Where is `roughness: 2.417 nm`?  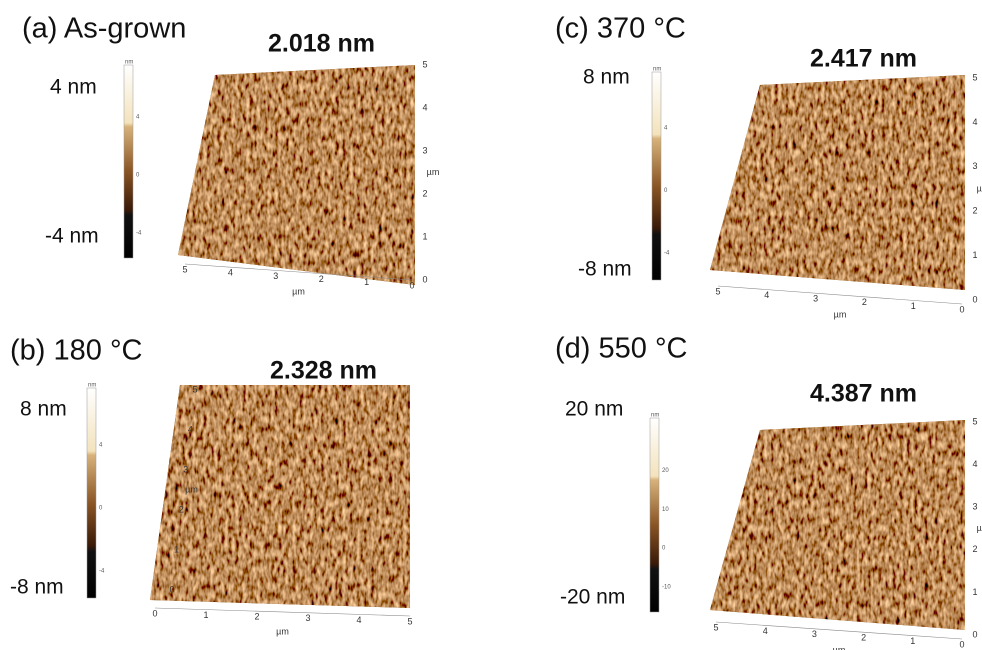 roughness: 2.417 nm is located at coordinates (863, 59).